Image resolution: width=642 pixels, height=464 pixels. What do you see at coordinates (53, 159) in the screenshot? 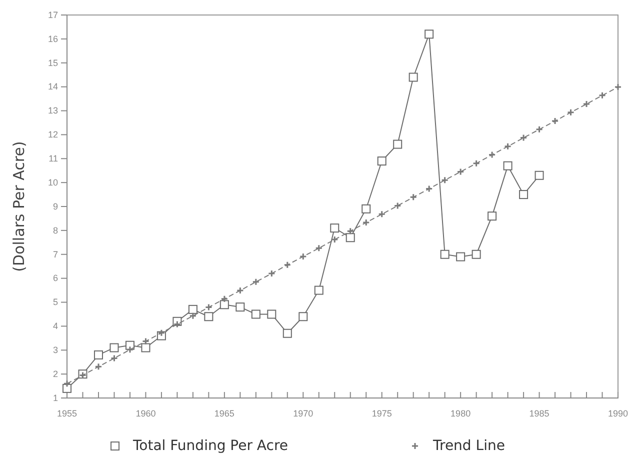
I see `y-tick-label: 11` at bounding box center [53, 159].